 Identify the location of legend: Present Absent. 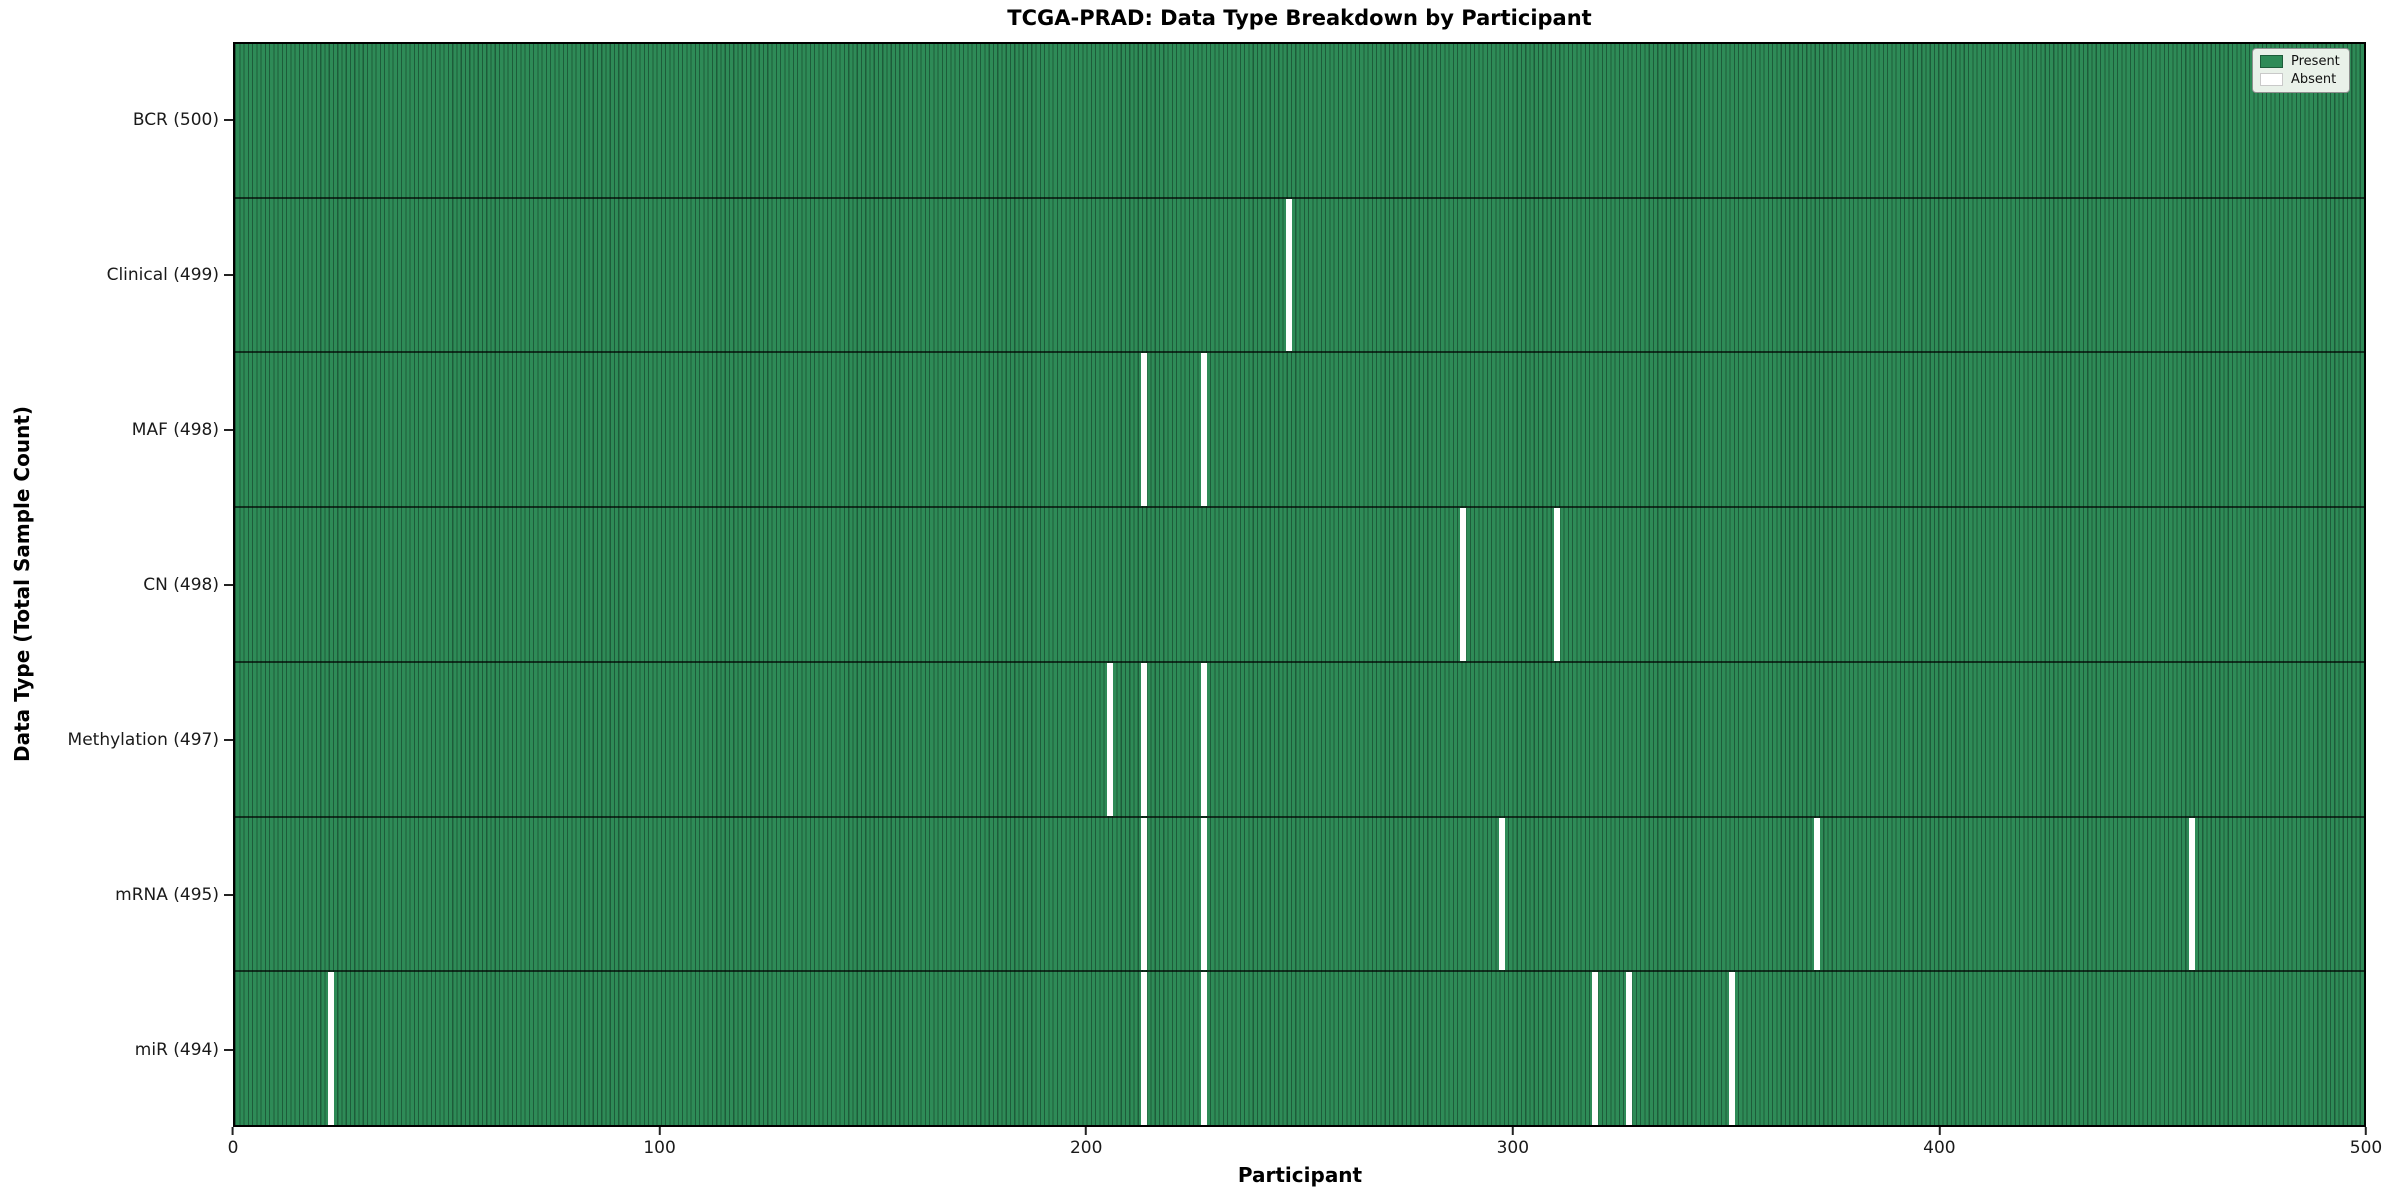
(2301, 70).